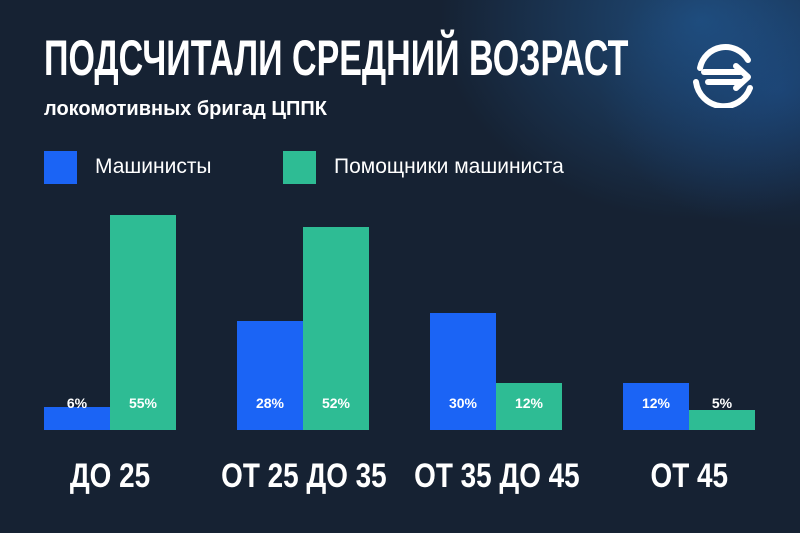 The image size is (800, 533). Describe the element at coordinates (336, 403) in the screenshot. I see `bar-value-label: 52%` at that location.